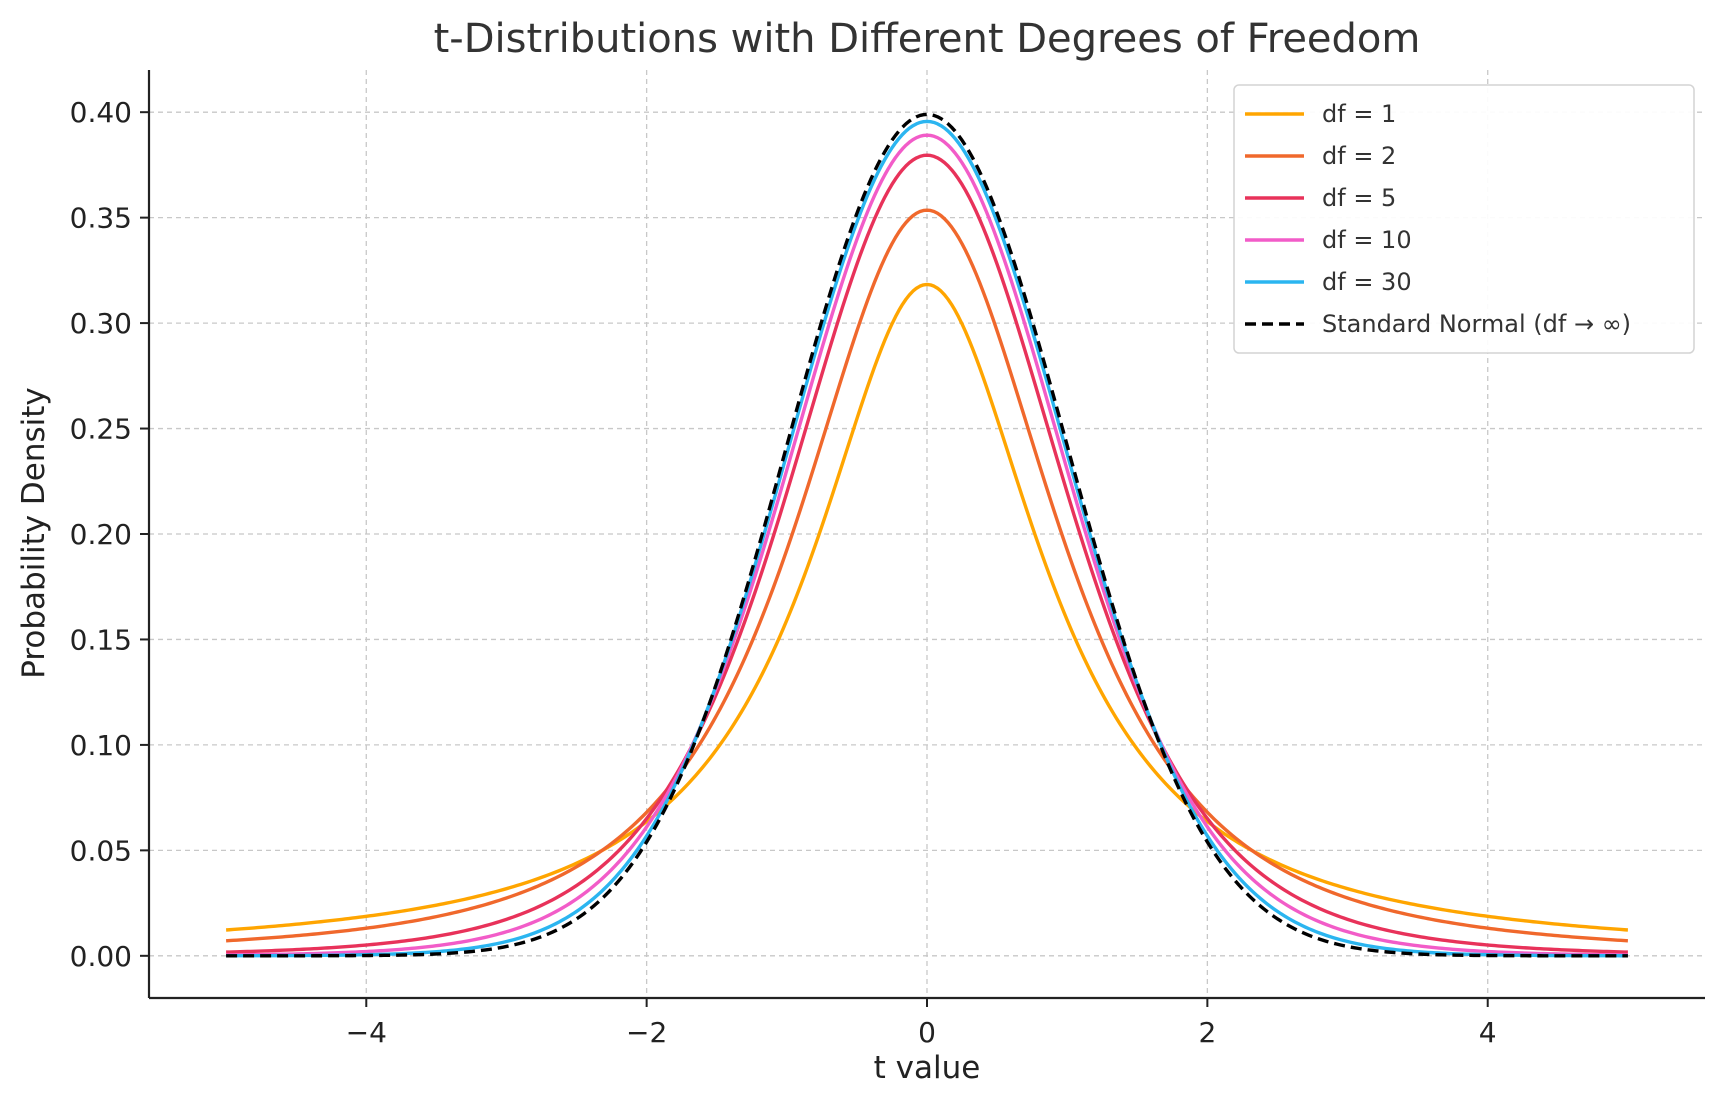 This screenshot has height=1101, width=1718. Describe the element at coordinates (101, 323) in the screenshot. I see `y-tick-label: 0.30` at that location.